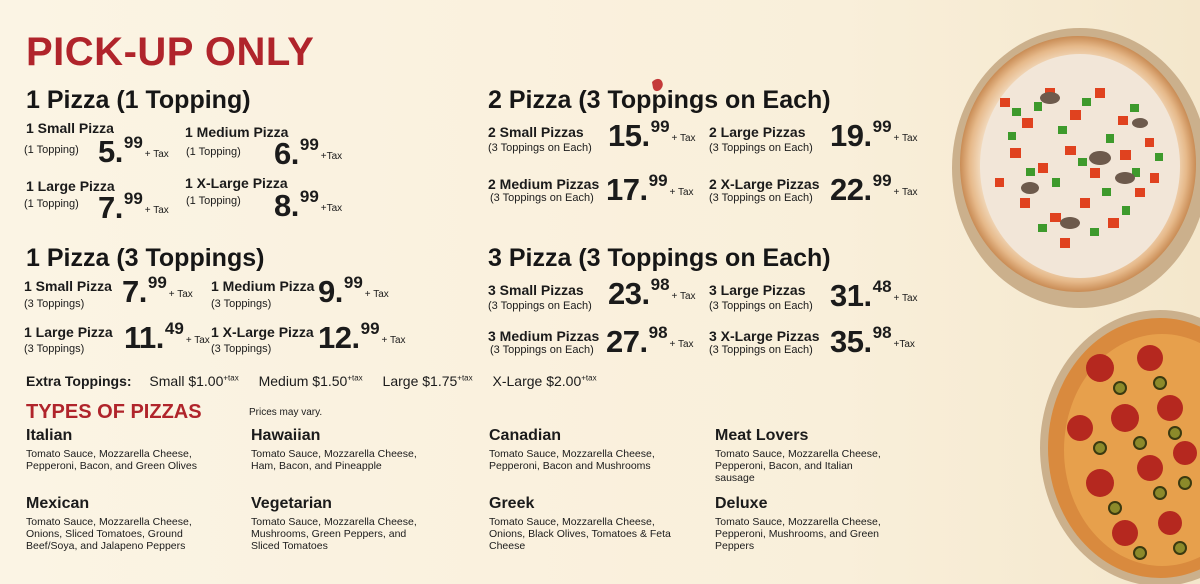  What do you see at coordinates (138, 100) in the screenshot?
I see `section-heading-1-pizza-1-topping: 1 Pizza (1 Topping)` at bounding box center [138, 100].